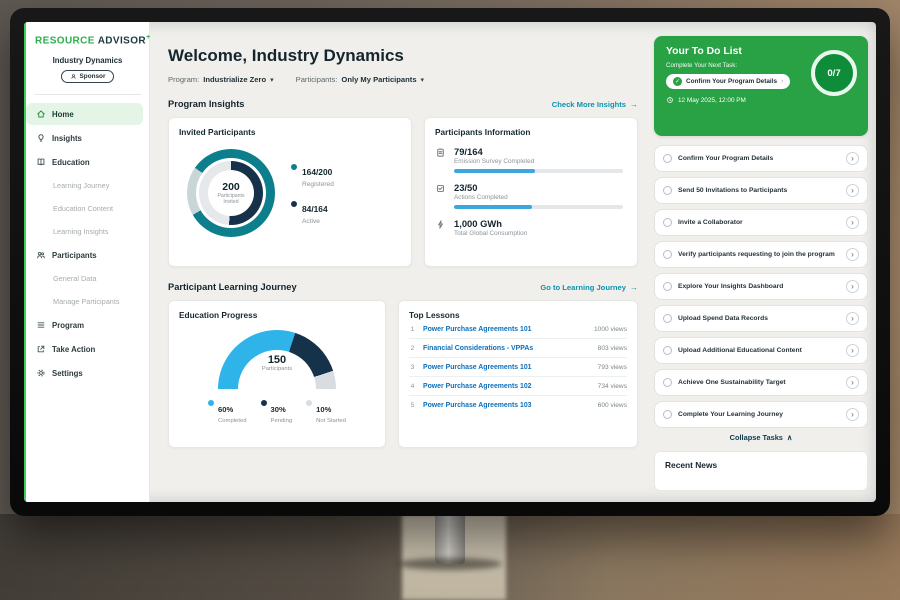 The height and width of the screenshot is (600, 900). What do you see at coordinates (75, 279) in the screenshot?
I see `sidebar-item-general-data: General Data` at bounding box center [75, 279].